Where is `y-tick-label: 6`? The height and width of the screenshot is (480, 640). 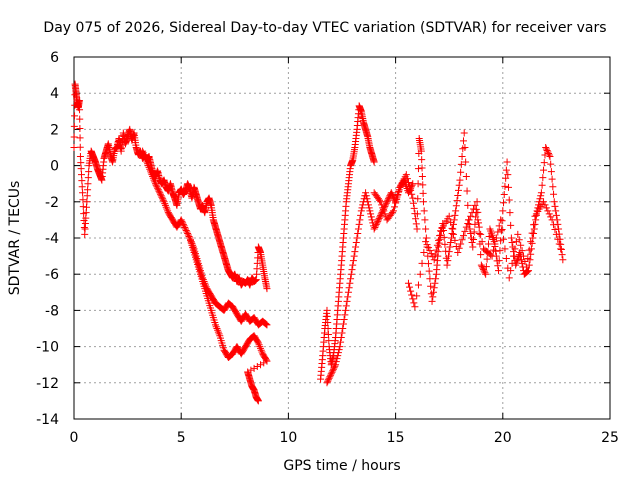
y-tick-label: 6 is located at coordinates (54, 58).